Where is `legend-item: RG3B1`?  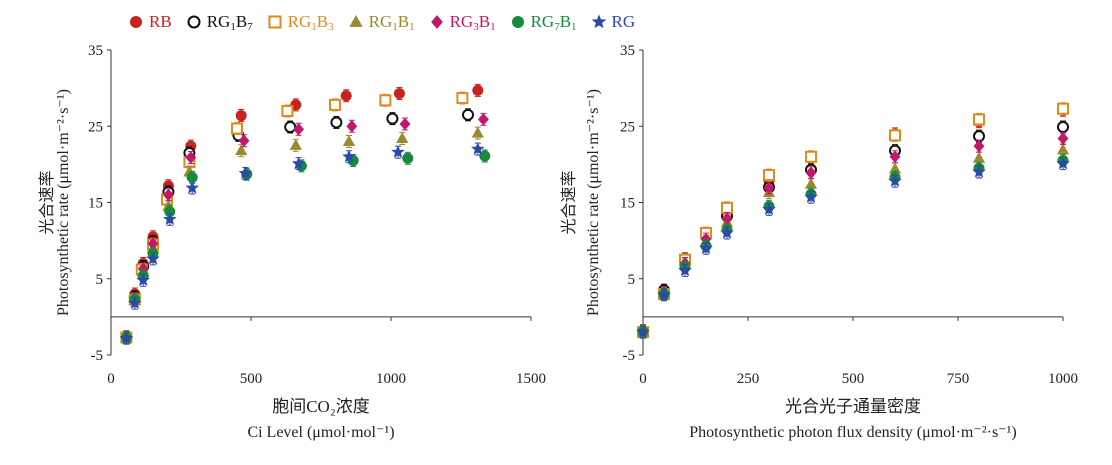 legend-item: RG3B1 is located at coordinates (462, 22).